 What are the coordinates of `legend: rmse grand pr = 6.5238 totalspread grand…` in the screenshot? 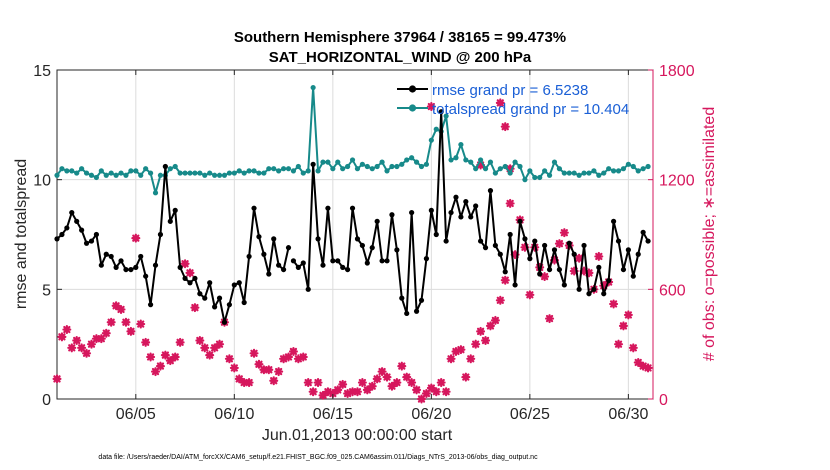 It's located at (513, 100).